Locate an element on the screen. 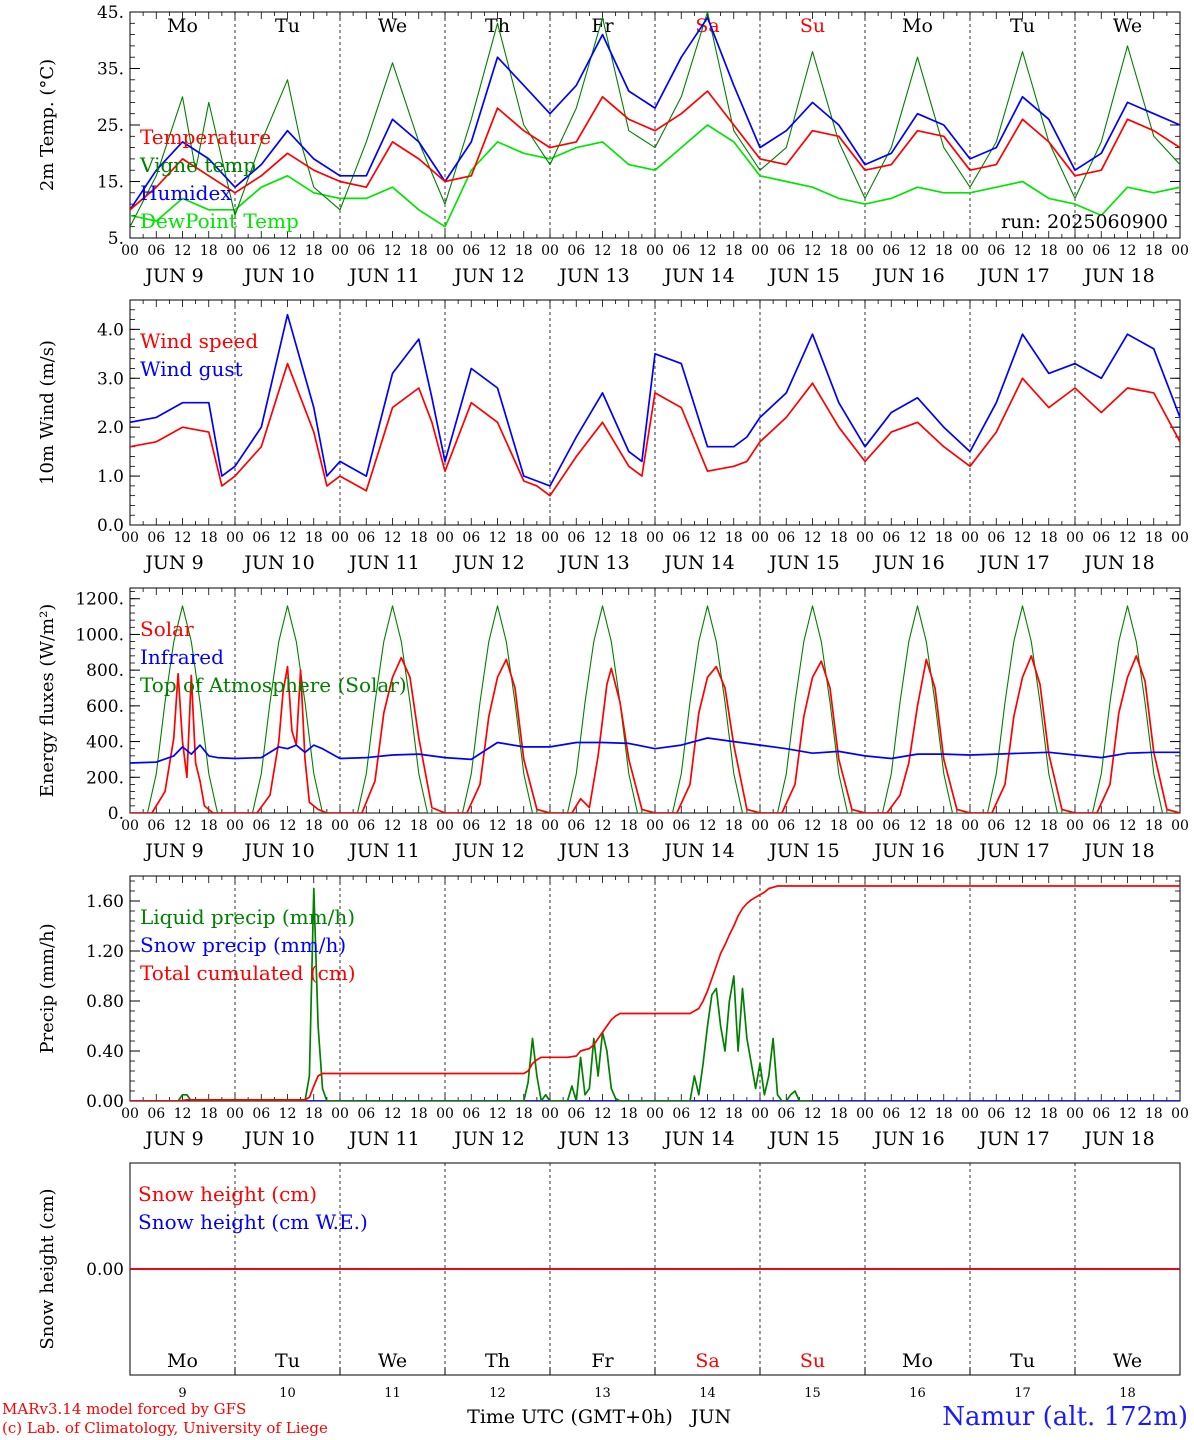 This screenshot has height=1440, width=1194. weekday-label: Fr is located at coordinates (602, 26).